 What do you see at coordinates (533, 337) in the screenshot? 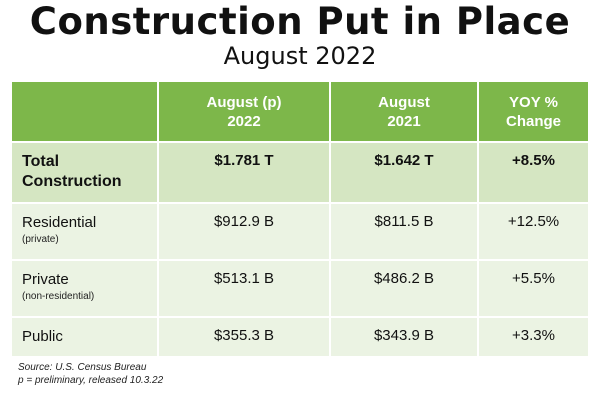
I see `value-yoy-change: +3.3%` at bounding box center [533, 337].